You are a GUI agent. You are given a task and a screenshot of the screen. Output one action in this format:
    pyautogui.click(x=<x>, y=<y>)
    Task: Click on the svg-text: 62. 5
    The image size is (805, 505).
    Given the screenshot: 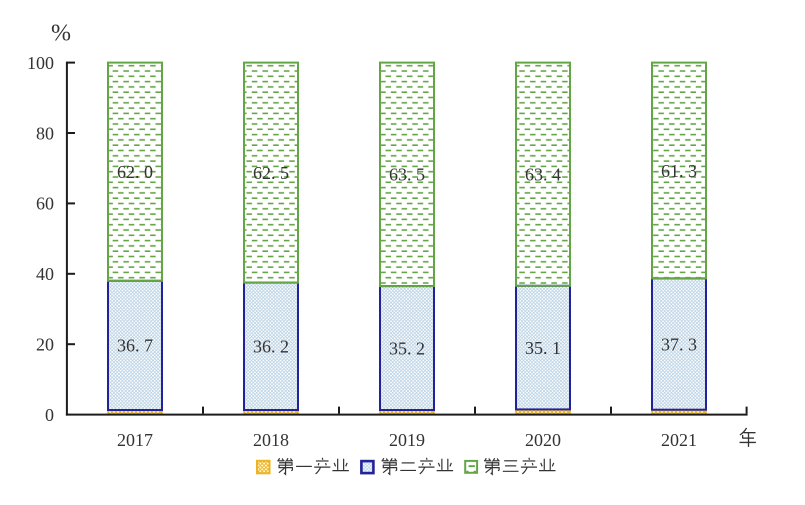 What is the action you would take?
    pyautogui.click(x=271, y=173)
    